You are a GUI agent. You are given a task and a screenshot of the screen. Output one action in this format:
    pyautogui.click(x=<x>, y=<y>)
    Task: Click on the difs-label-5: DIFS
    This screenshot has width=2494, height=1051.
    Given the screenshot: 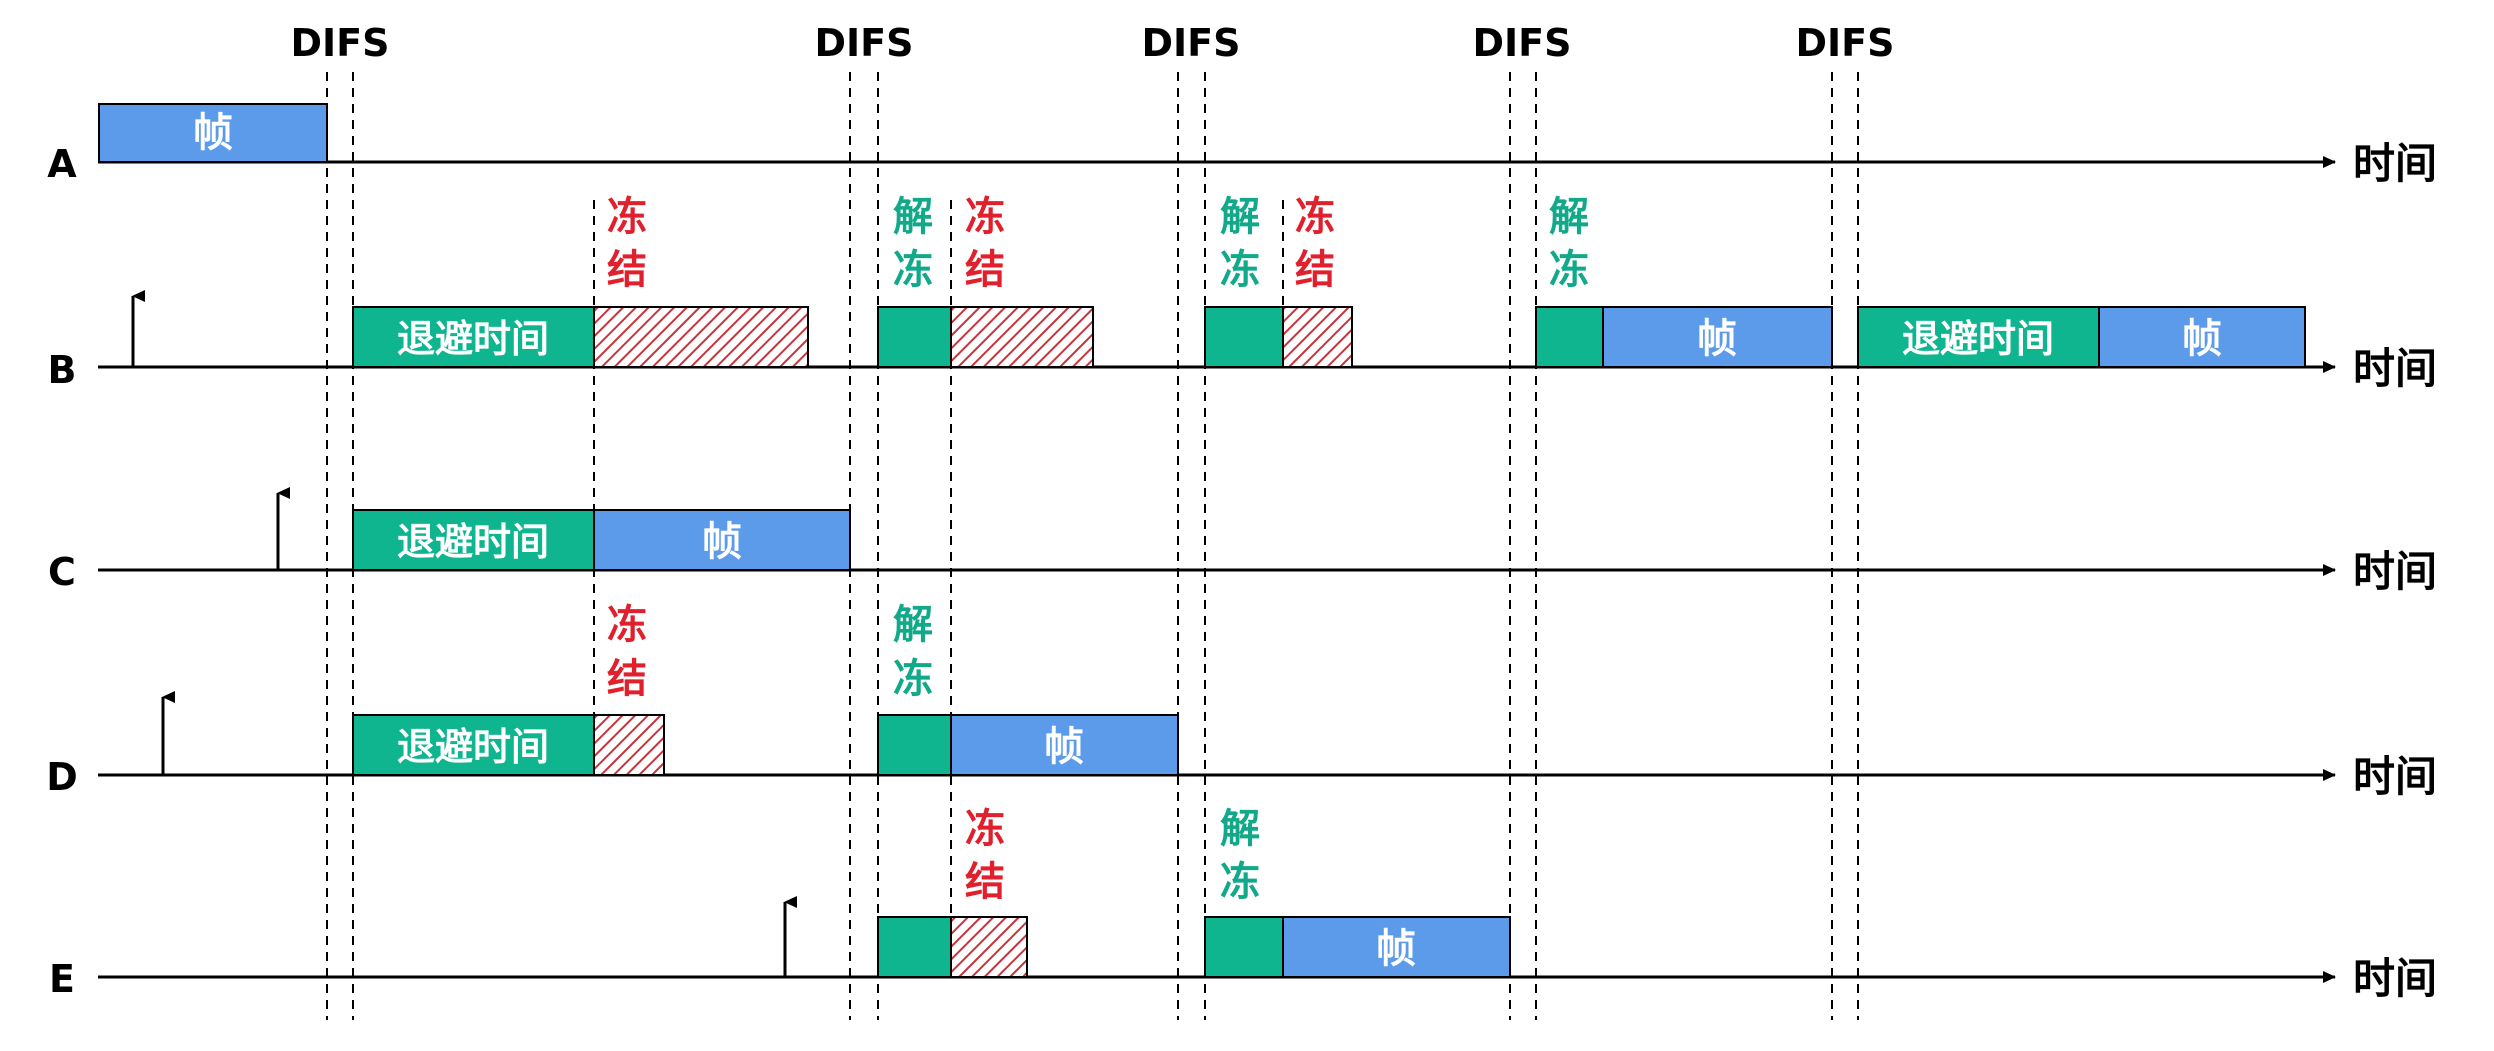 What is the action you would take?
    pyautogui.click(x=1844, y=43)
    